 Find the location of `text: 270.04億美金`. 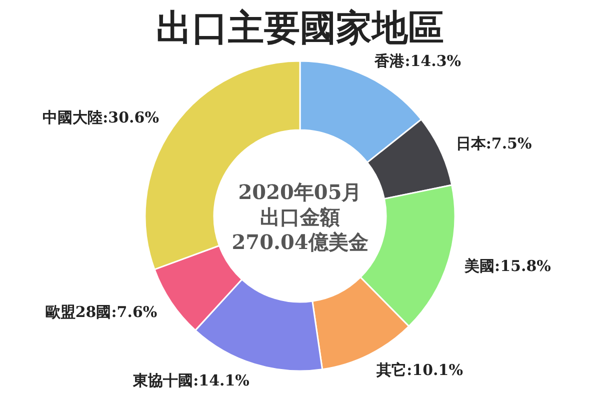

text: 270.04億美金 is located at coordinates (300, 242).